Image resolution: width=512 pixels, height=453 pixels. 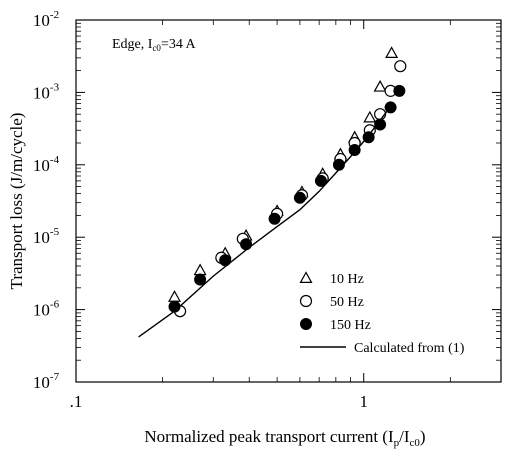 What do you see at coordinates (46, 381) in the screenshot?
I see `y-tick-label: 10⁻⁷` at bounding box center [46, 381].